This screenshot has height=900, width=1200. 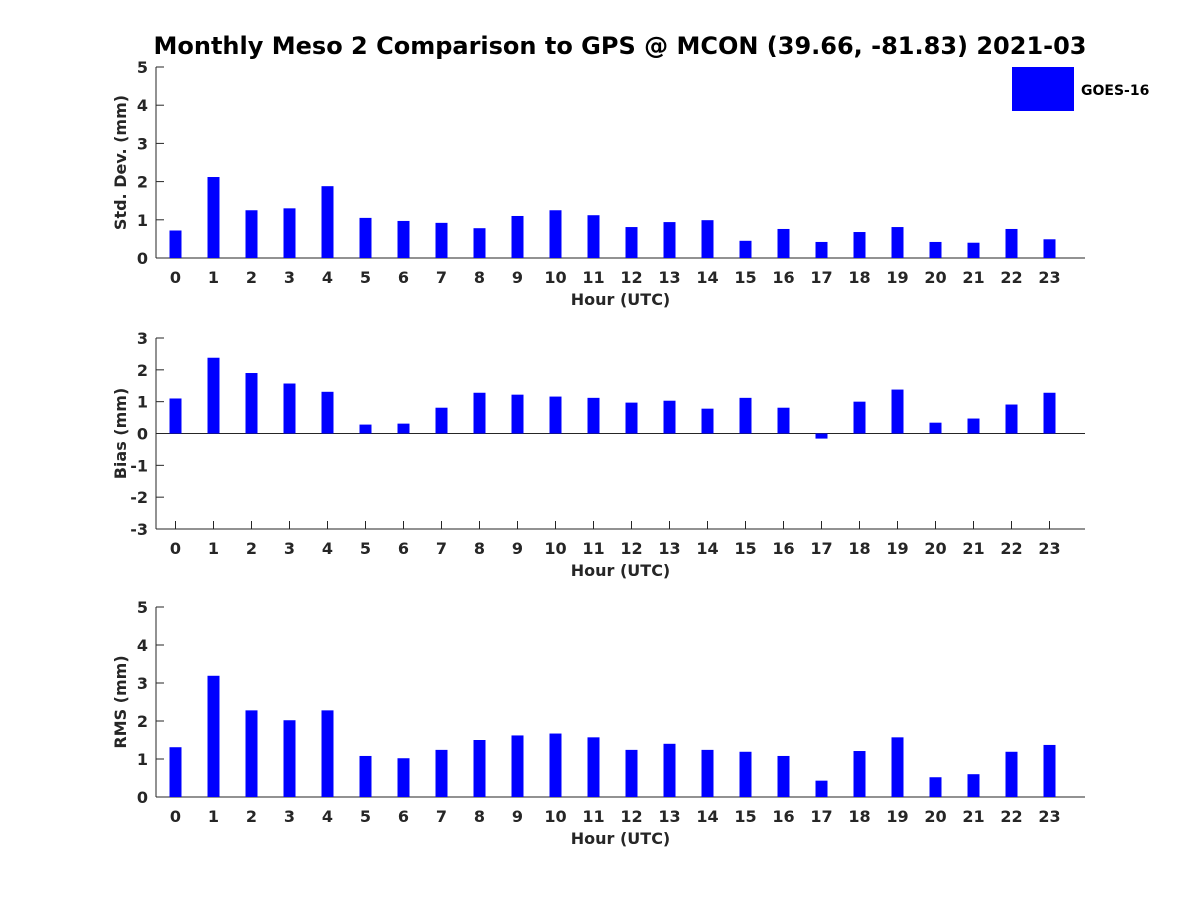 What do you see at coordinates (120, 162) in the screenshot?
I see `y-axis-label: Std. Dev. (mm)` at bounding box center [120, 162].